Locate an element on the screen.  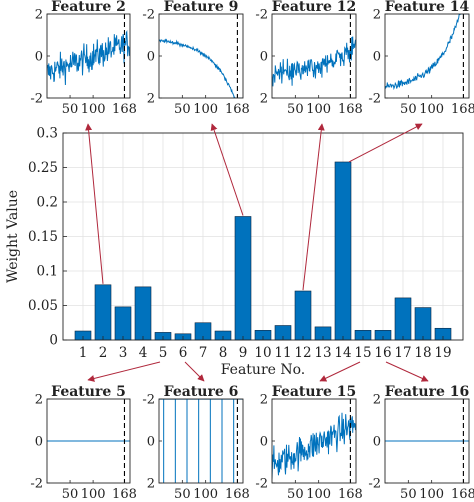
x-tick-label: 8 is located at coordinates (223, 353).